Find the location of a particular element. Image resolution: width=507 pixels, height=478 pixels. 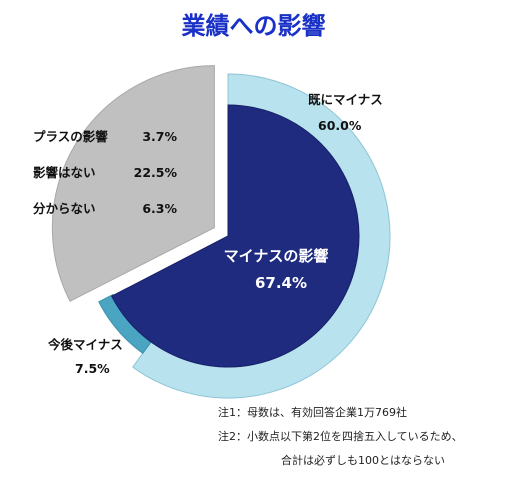

value-grey-1: 3.7% is located at coordinates (159, 136).